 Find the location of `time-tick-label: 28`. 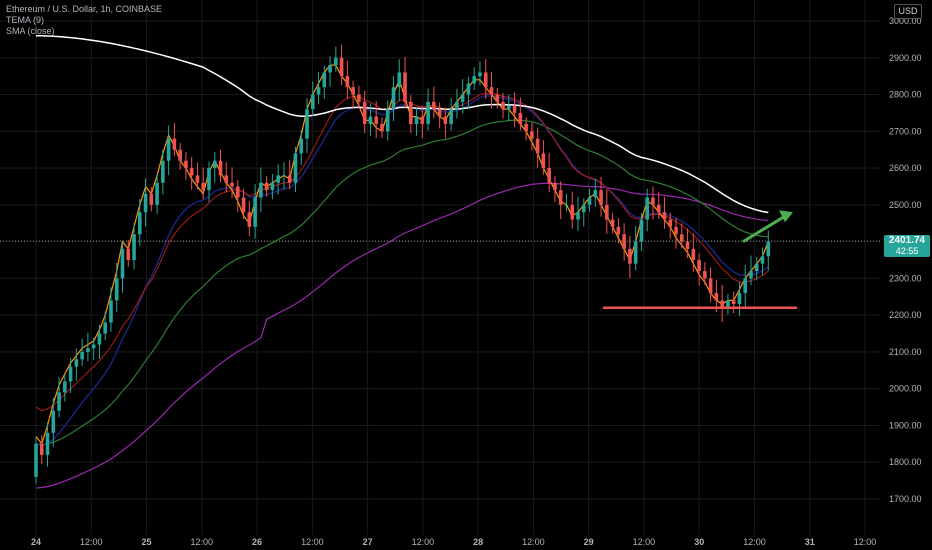

time-tick-label: 28 is located at coordinates (478, 542).